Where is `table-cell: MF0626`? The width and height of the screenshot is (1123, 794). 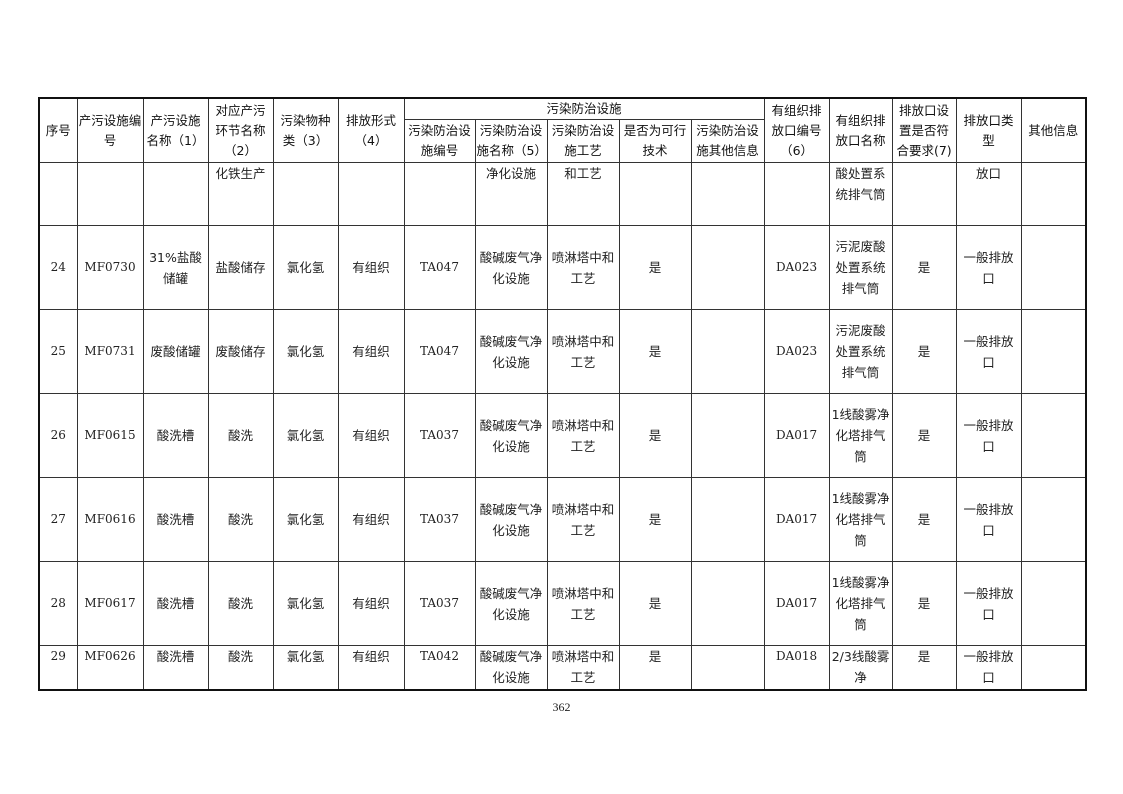 table-cell: MF0626 is located at coordinates (110, 667).